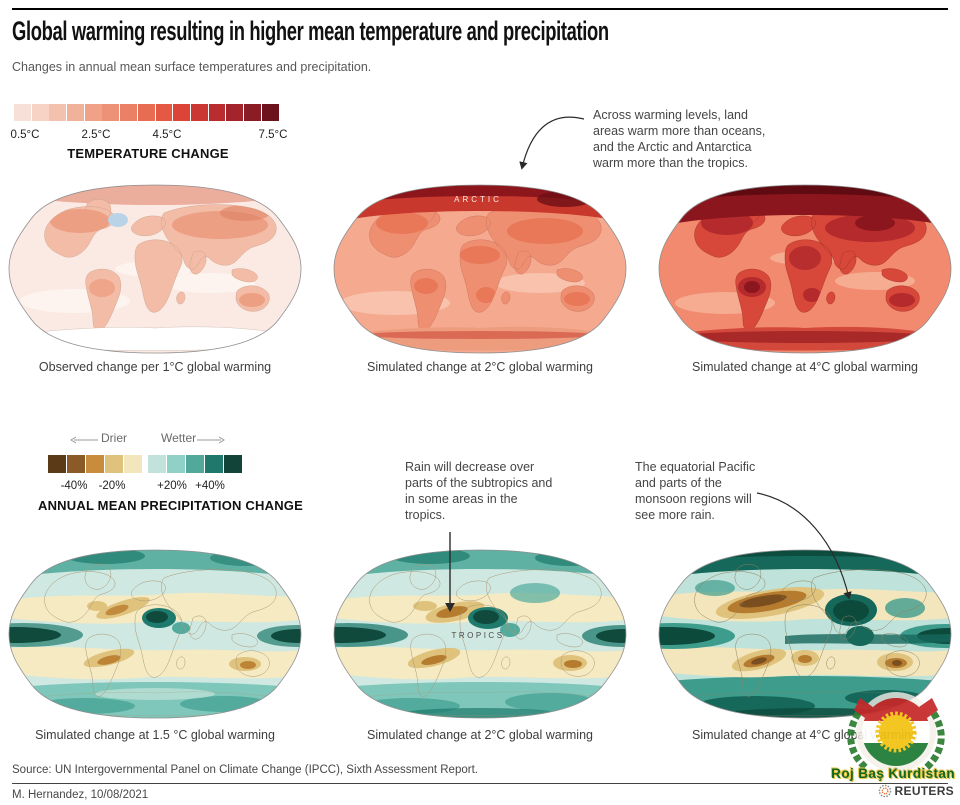 This screenshot has height=805, width=960. What do you see at coordinates (96, 135) in the screenshot?
I see `temp-tick-1: 2.5°C` at bounding box center [96, 135].